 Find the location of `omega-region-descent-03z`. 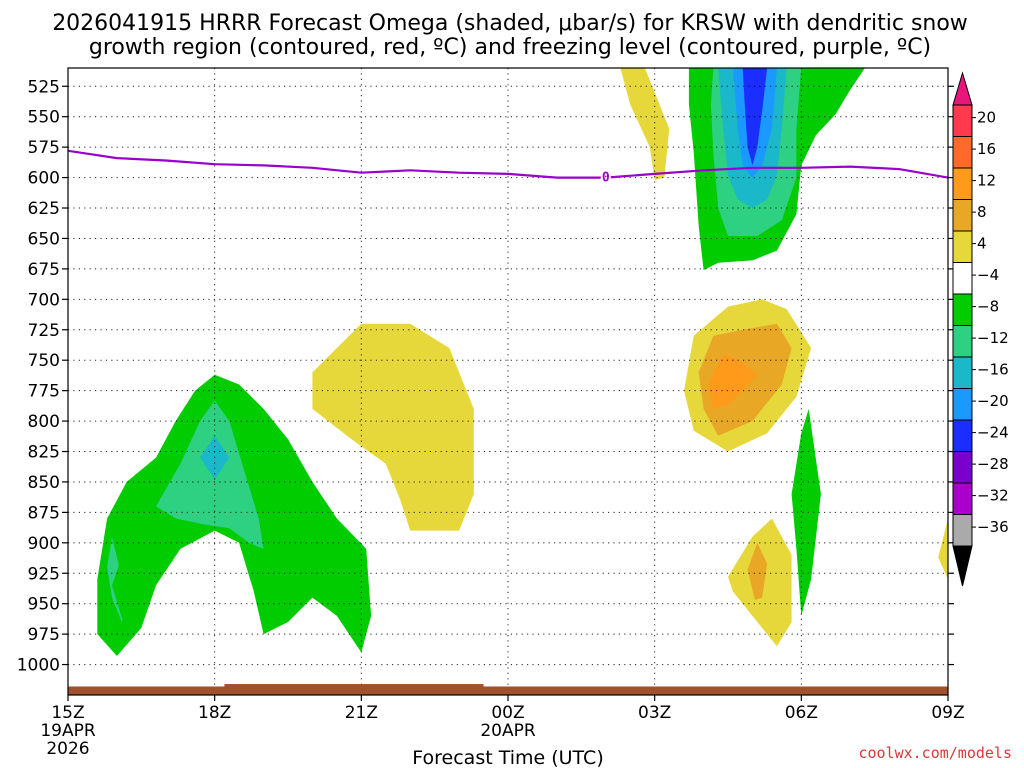

omega-region-descent-03z is located at coordinates (645, 124).